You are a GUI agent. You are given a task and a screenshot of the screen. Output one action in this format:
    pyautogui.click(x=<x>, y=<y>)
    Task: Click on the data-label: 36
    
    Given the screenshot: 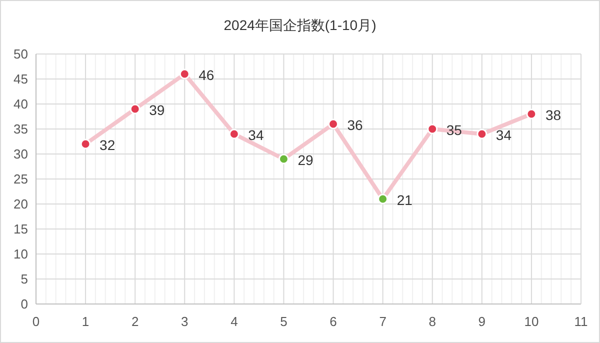 What is the action you would take?
    pyautogui.click(x=355, y=125)
    